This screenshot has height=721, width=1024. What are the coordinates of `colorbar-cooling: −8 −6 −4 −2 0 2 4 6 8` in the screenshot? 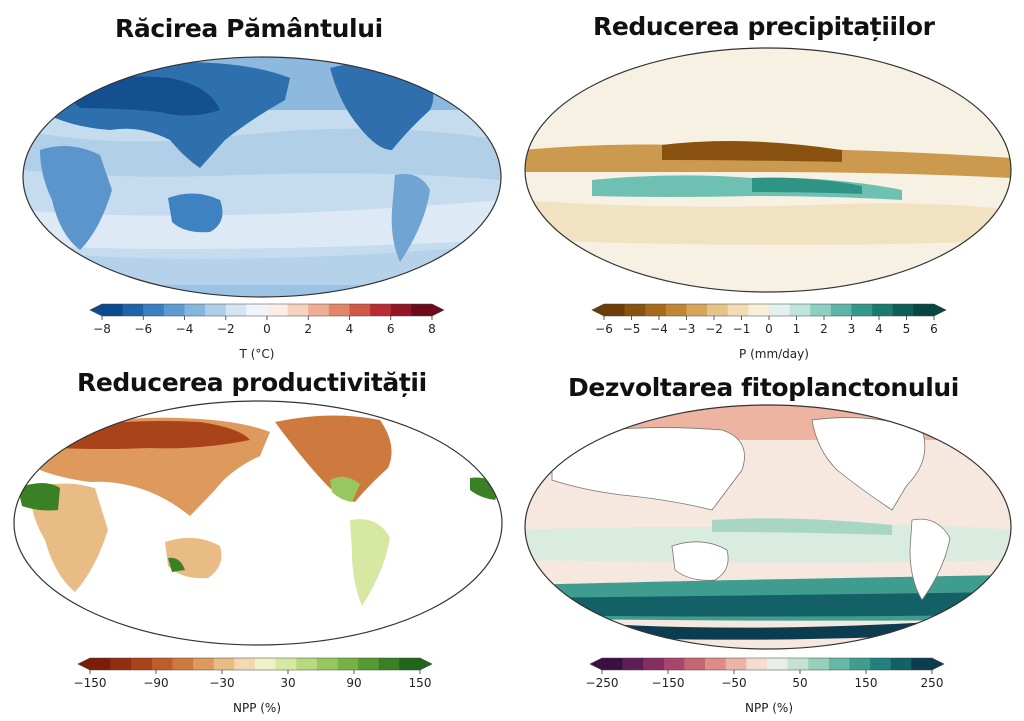 It's located at (267, 319).